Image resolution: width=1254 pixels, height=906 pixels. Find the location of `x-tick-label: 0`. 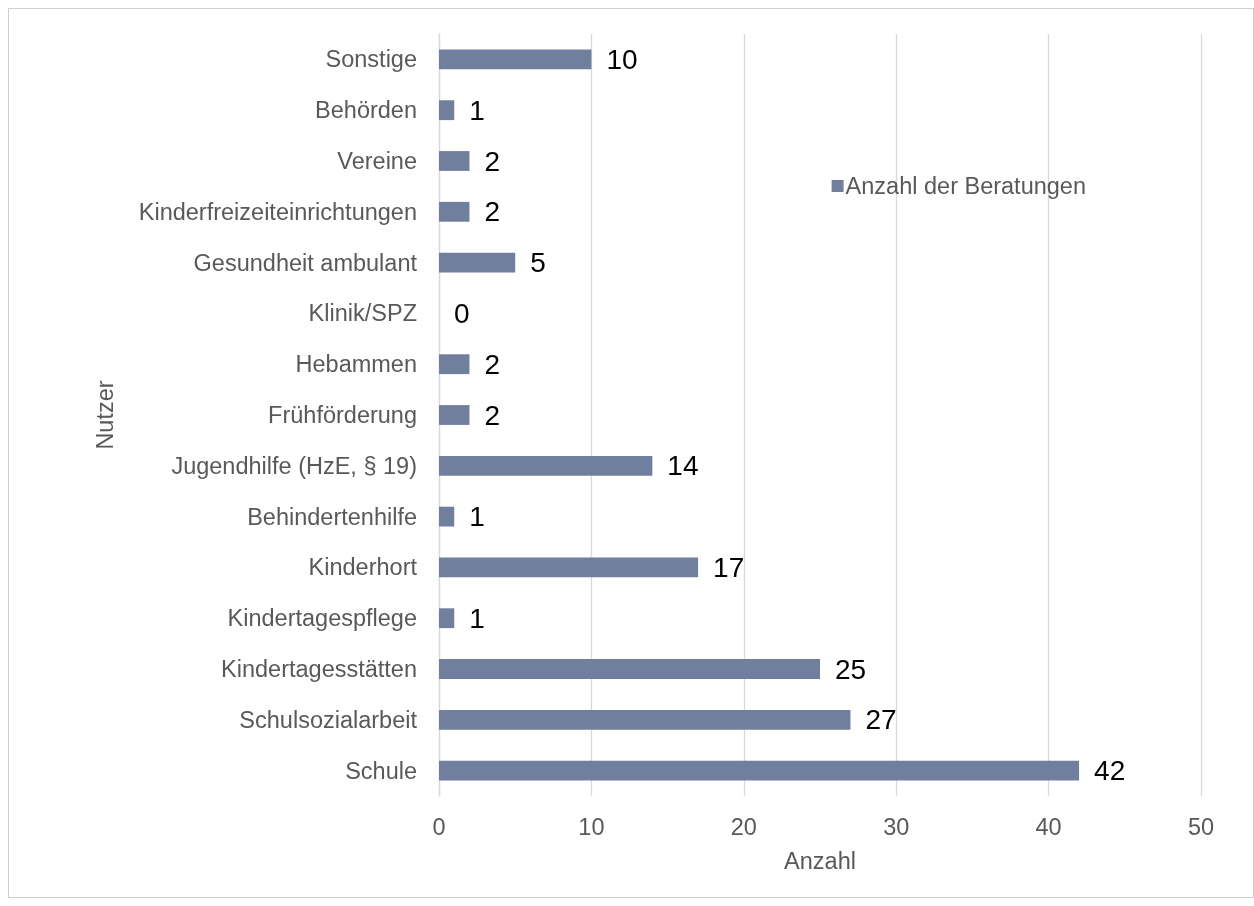

x-tick-label: 0 is located at coordinates (439, 827).